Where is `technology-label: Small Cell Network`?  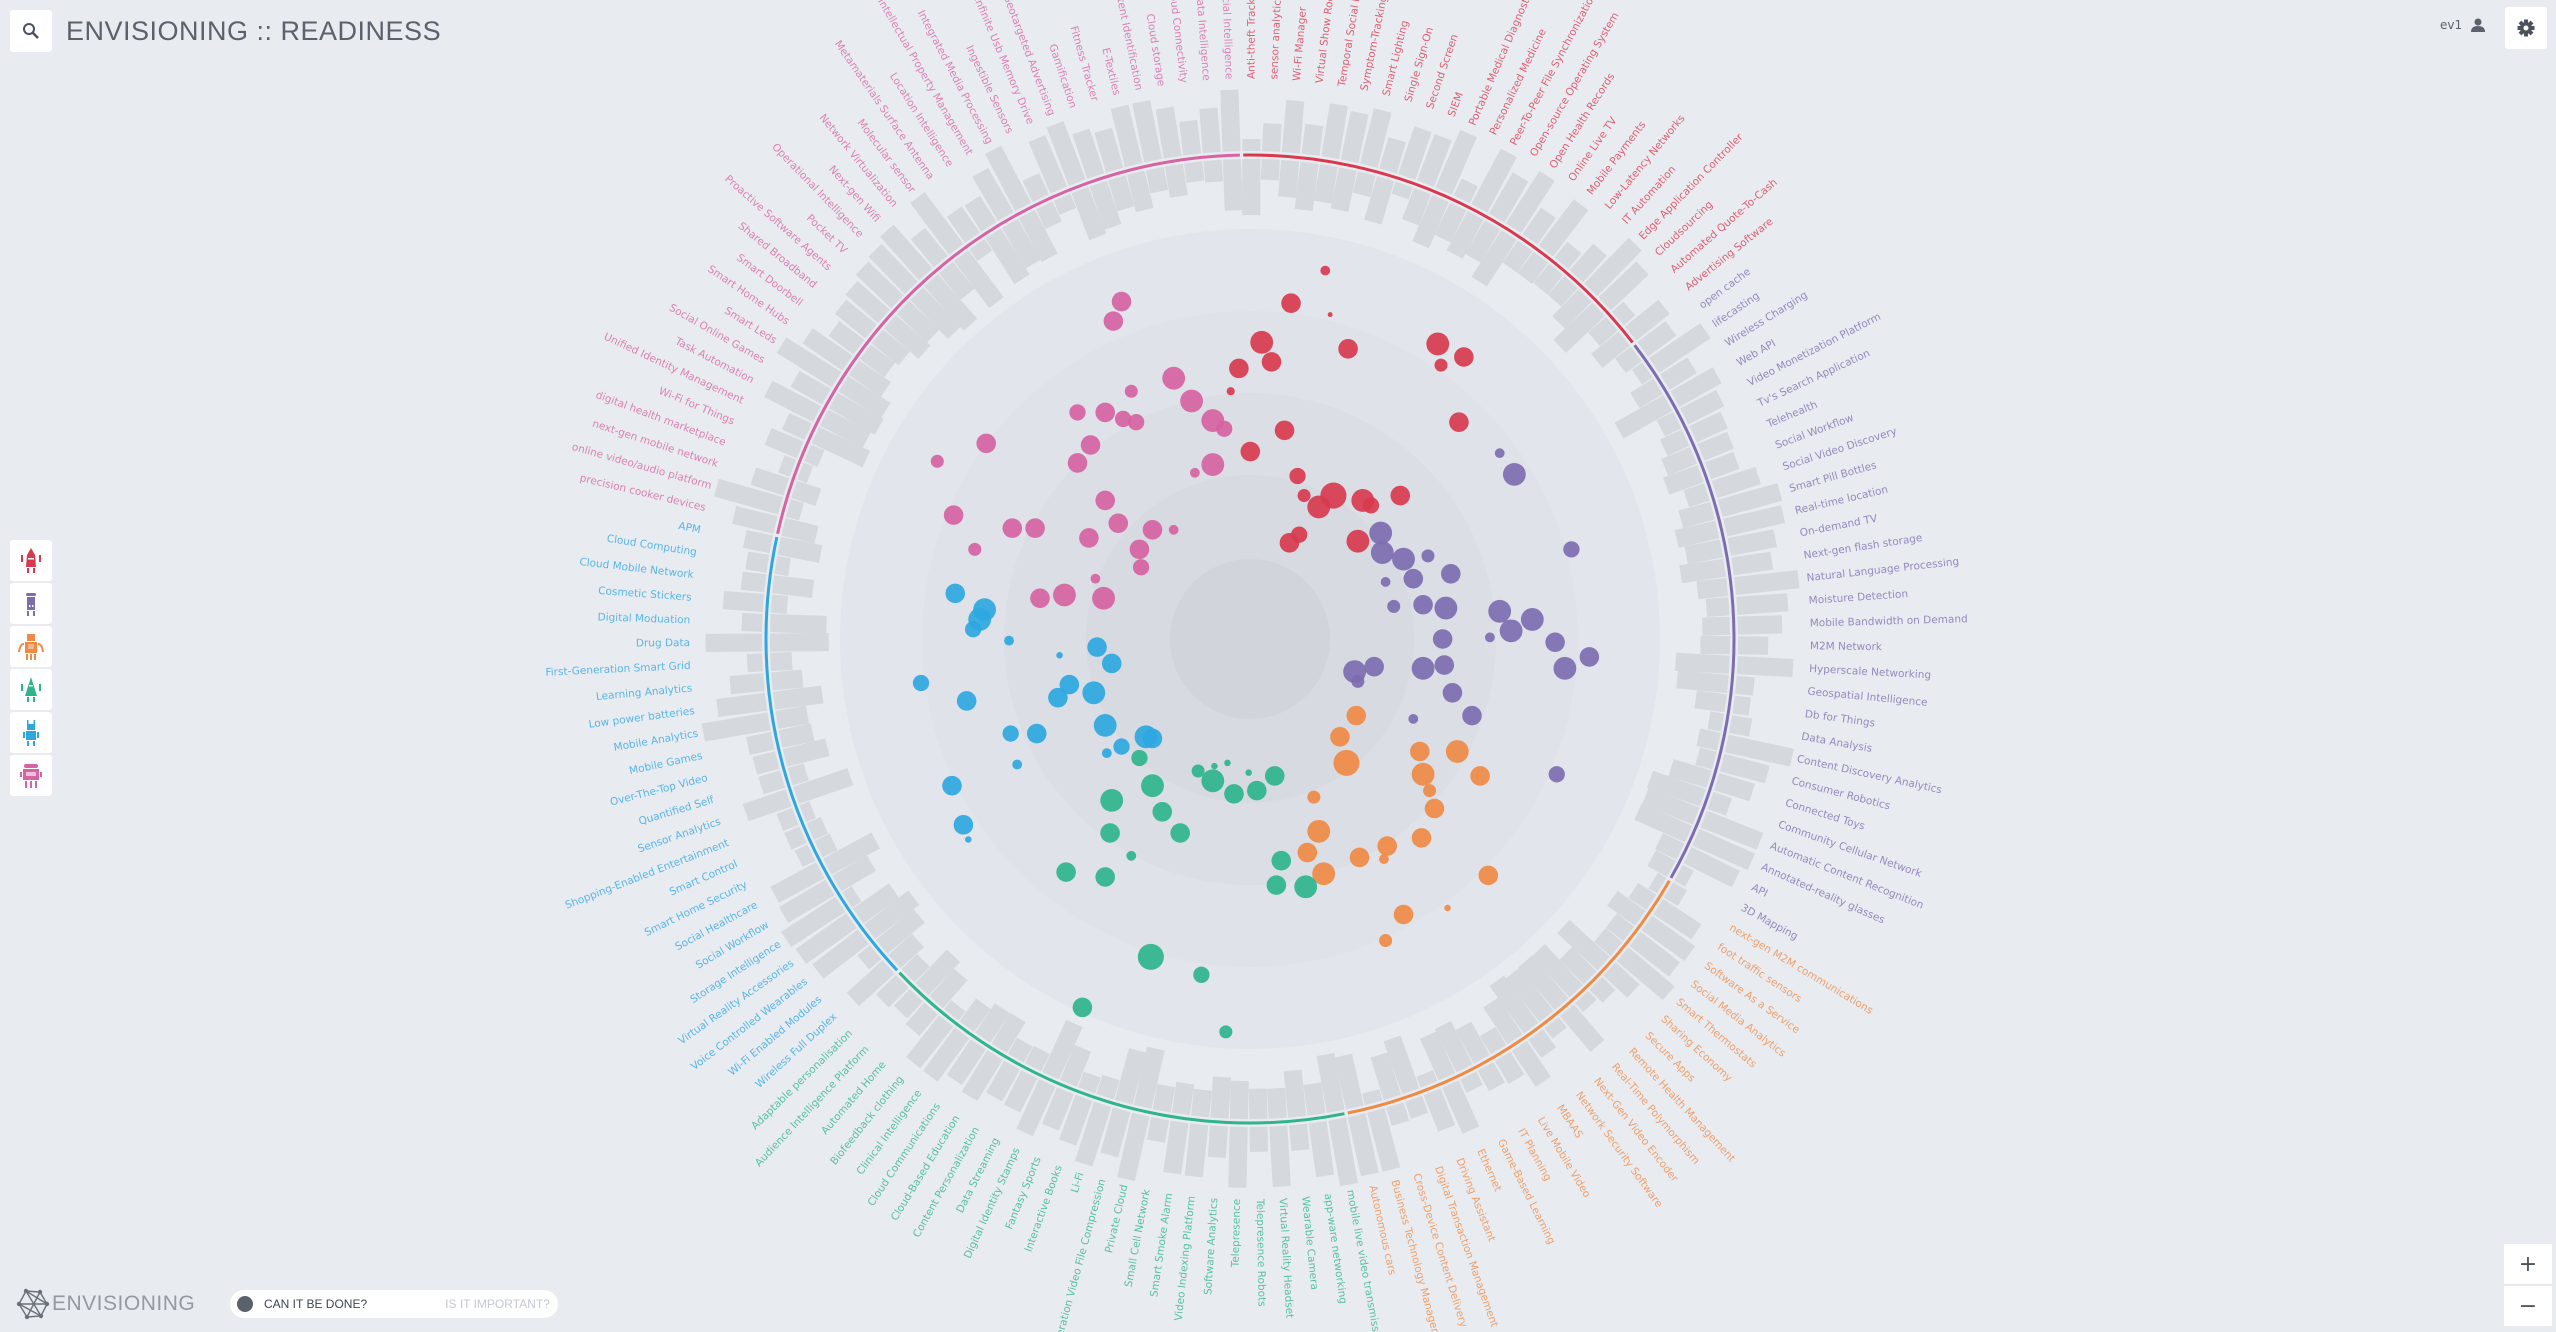
technology-label: Small Cell Network is located at coordinates (1138, 1237).